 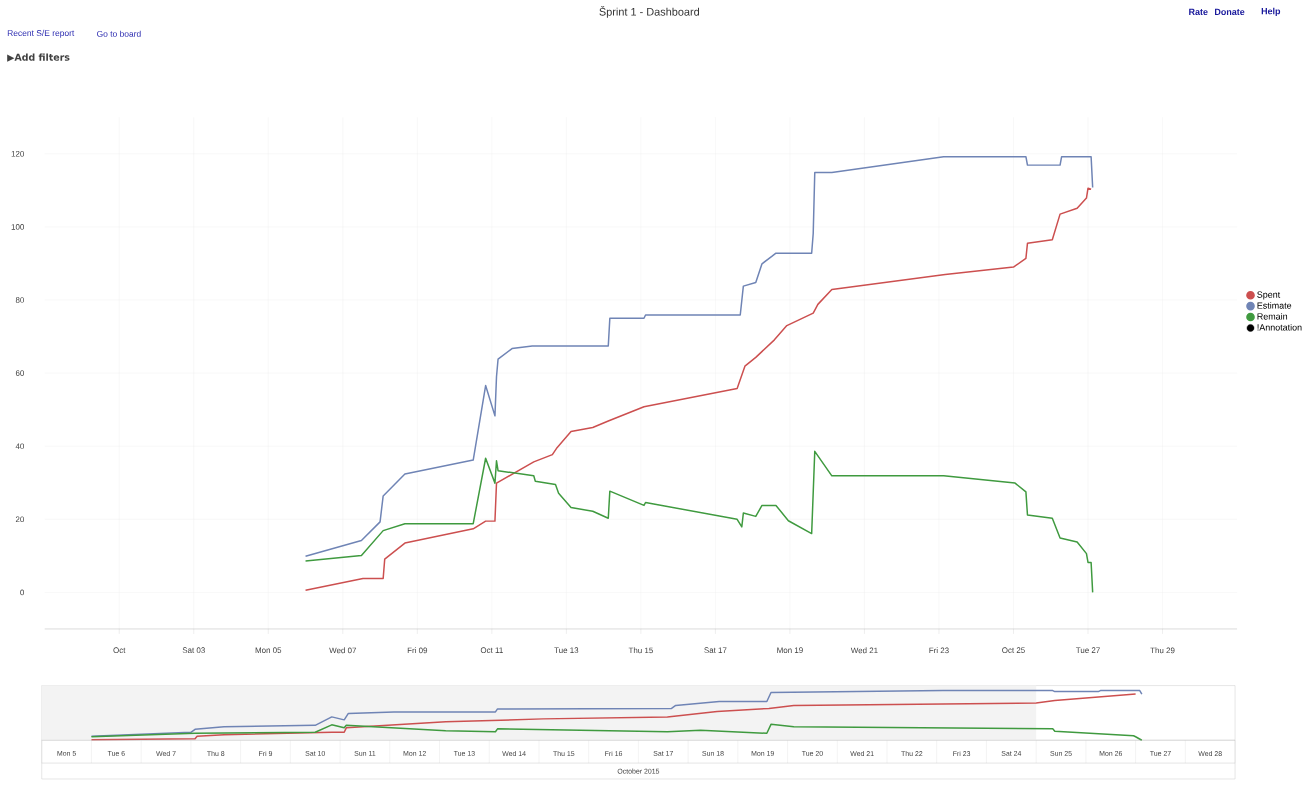 What do you see at coordinates (1274, 305) in the screenshot?
I see `legend-label: Estimate` at bounding box center [1274, 305].